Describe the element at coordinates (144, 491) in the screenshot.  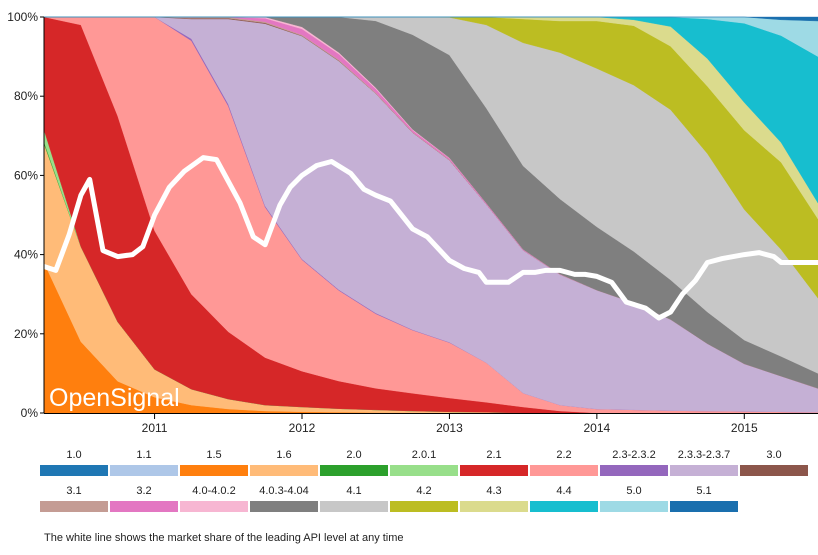
I see `legend-label: 3.2` at that location.